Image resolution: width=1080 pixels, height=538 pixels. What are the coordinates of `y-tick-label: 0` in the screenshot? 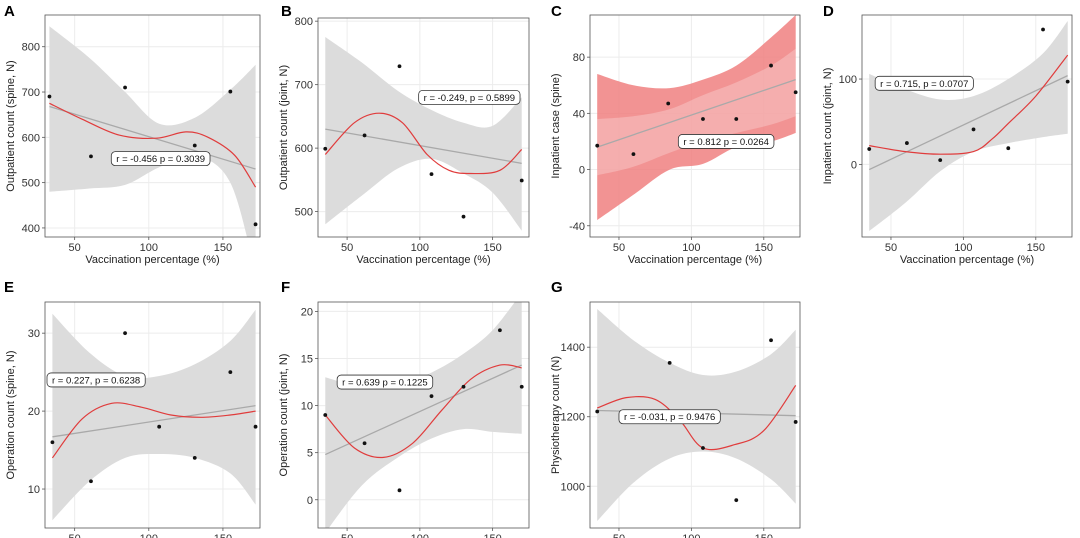 It's located at (582, 171).